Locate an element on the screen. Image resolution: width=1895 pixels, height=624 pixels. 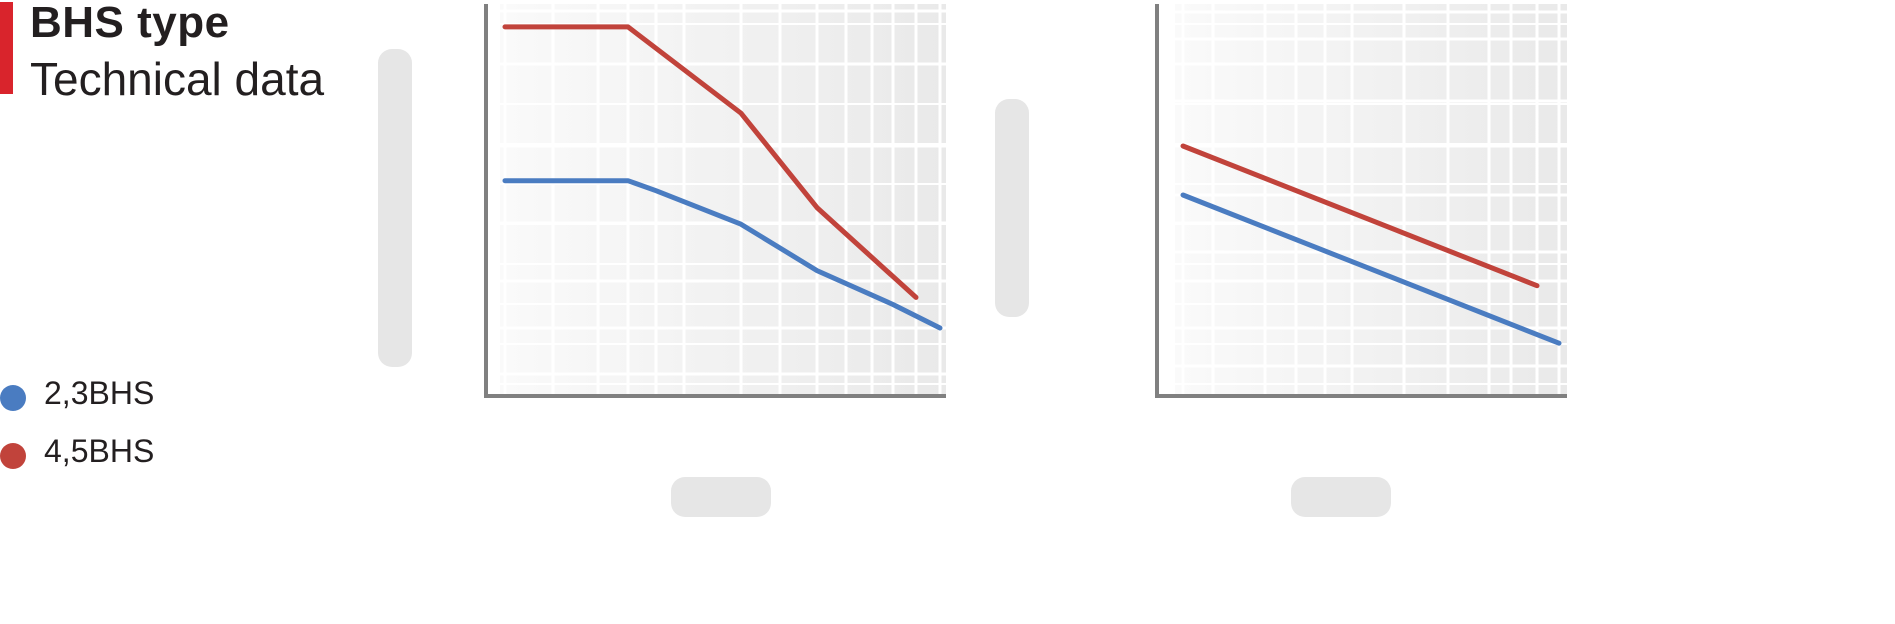
page-title: BHS type is located at coordinates (130, 23).